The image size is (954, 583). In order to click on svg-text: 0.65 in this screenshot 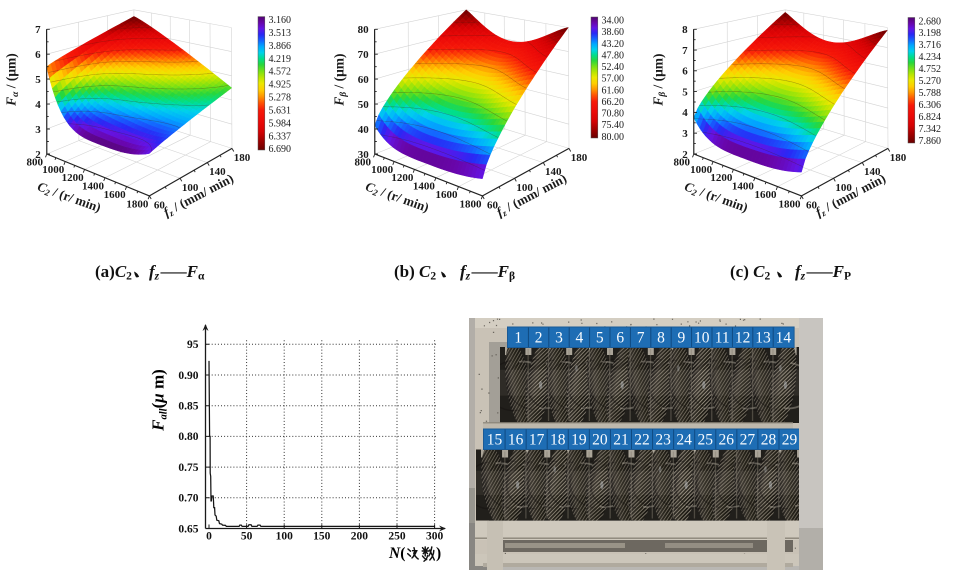, I will do `click(188, 529)`.